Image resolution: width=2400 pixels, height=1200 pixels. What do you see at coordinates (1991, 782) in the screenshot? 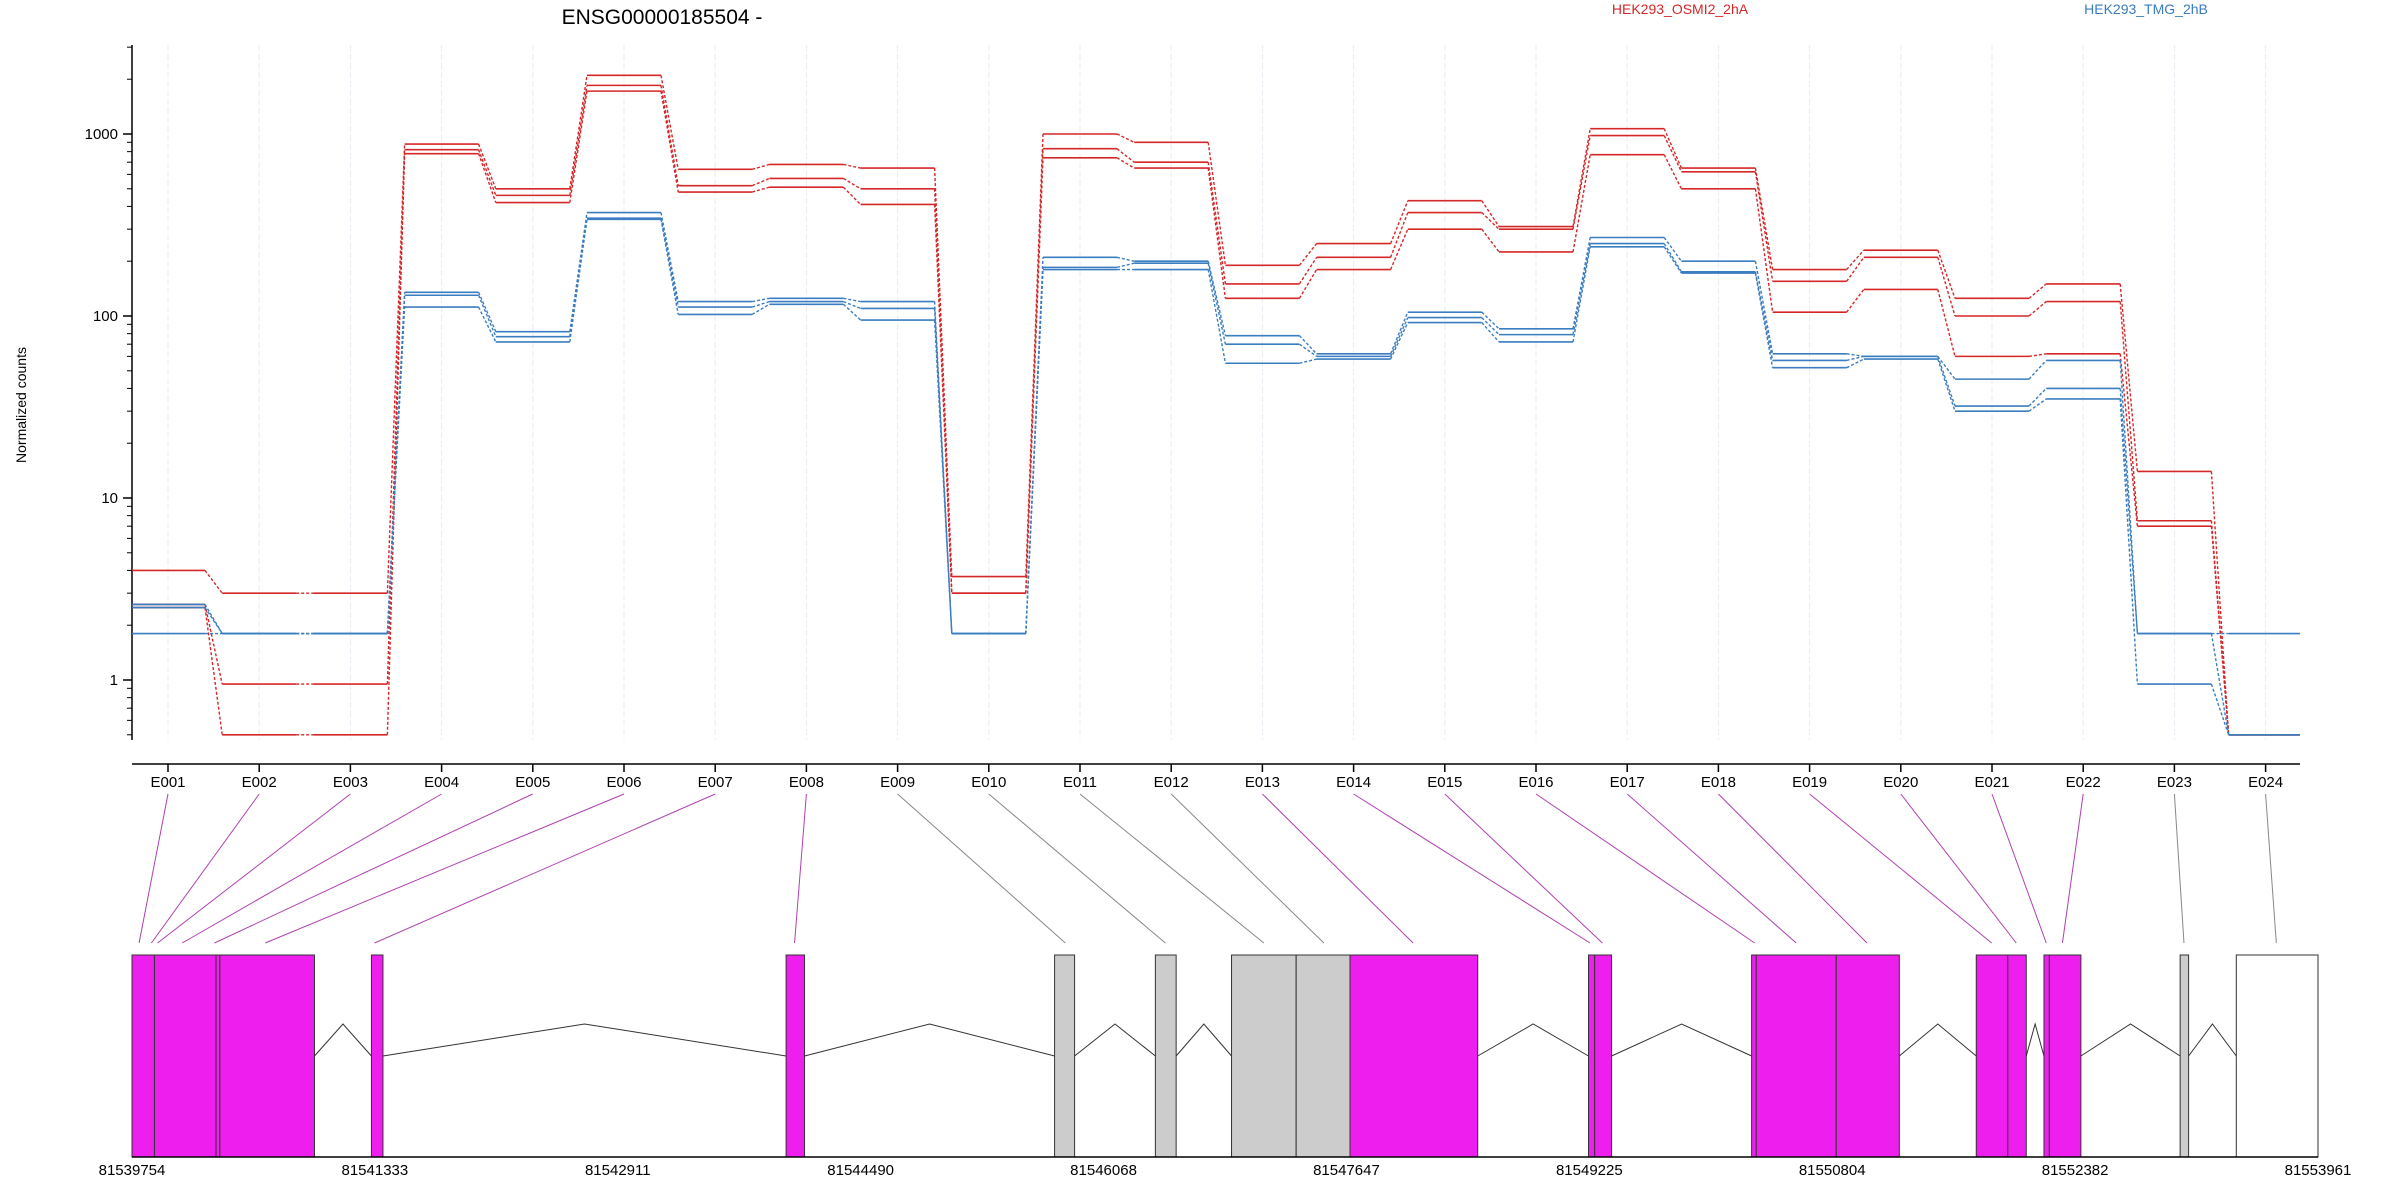
I see `x-tick-label: E021` at bounding box center [1991, 782].